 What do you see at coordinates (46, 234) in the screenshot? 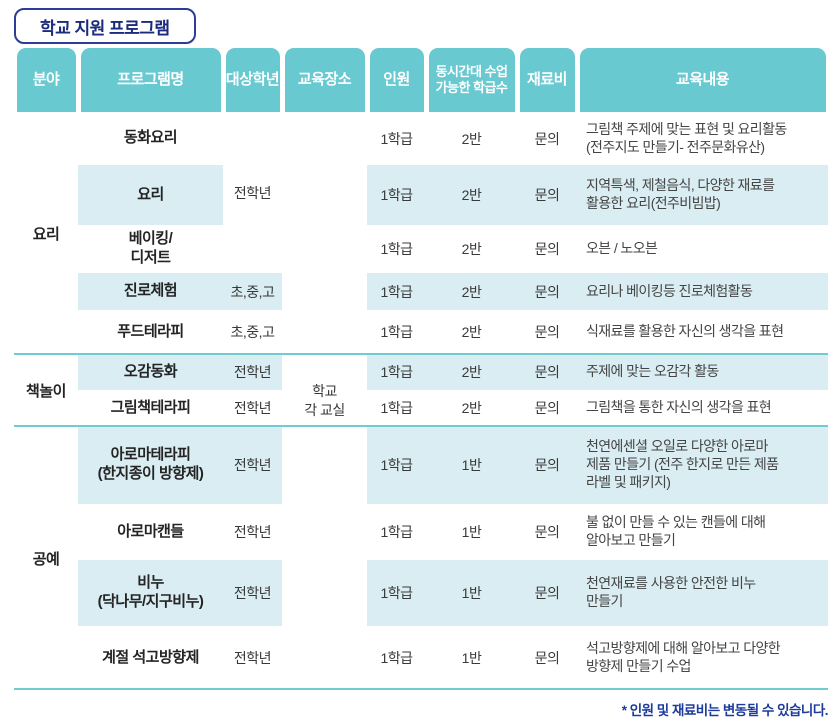
I see `category-cooking: 요리` at bounding box center [46, 234].